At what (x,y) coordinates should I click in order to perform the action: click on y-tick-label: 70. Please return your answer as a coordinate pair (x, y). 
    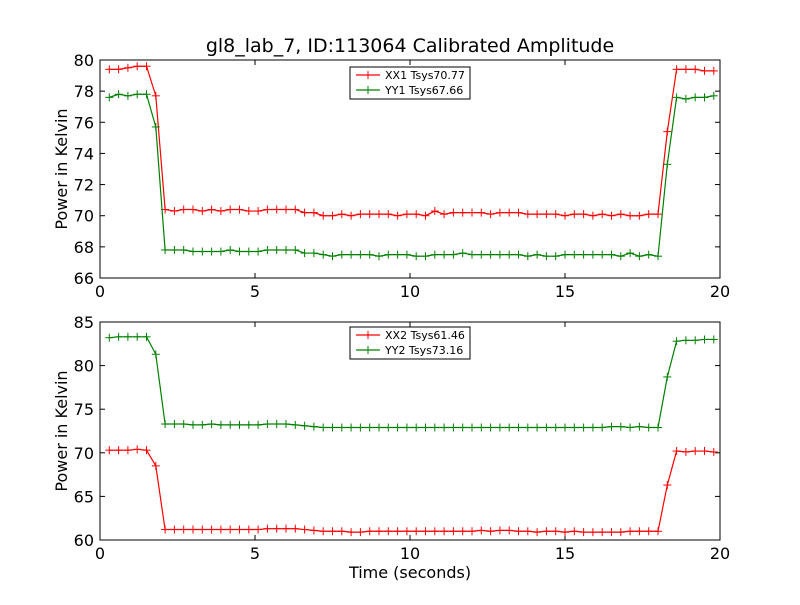
    Looking at the image, I should click on (84, 453).